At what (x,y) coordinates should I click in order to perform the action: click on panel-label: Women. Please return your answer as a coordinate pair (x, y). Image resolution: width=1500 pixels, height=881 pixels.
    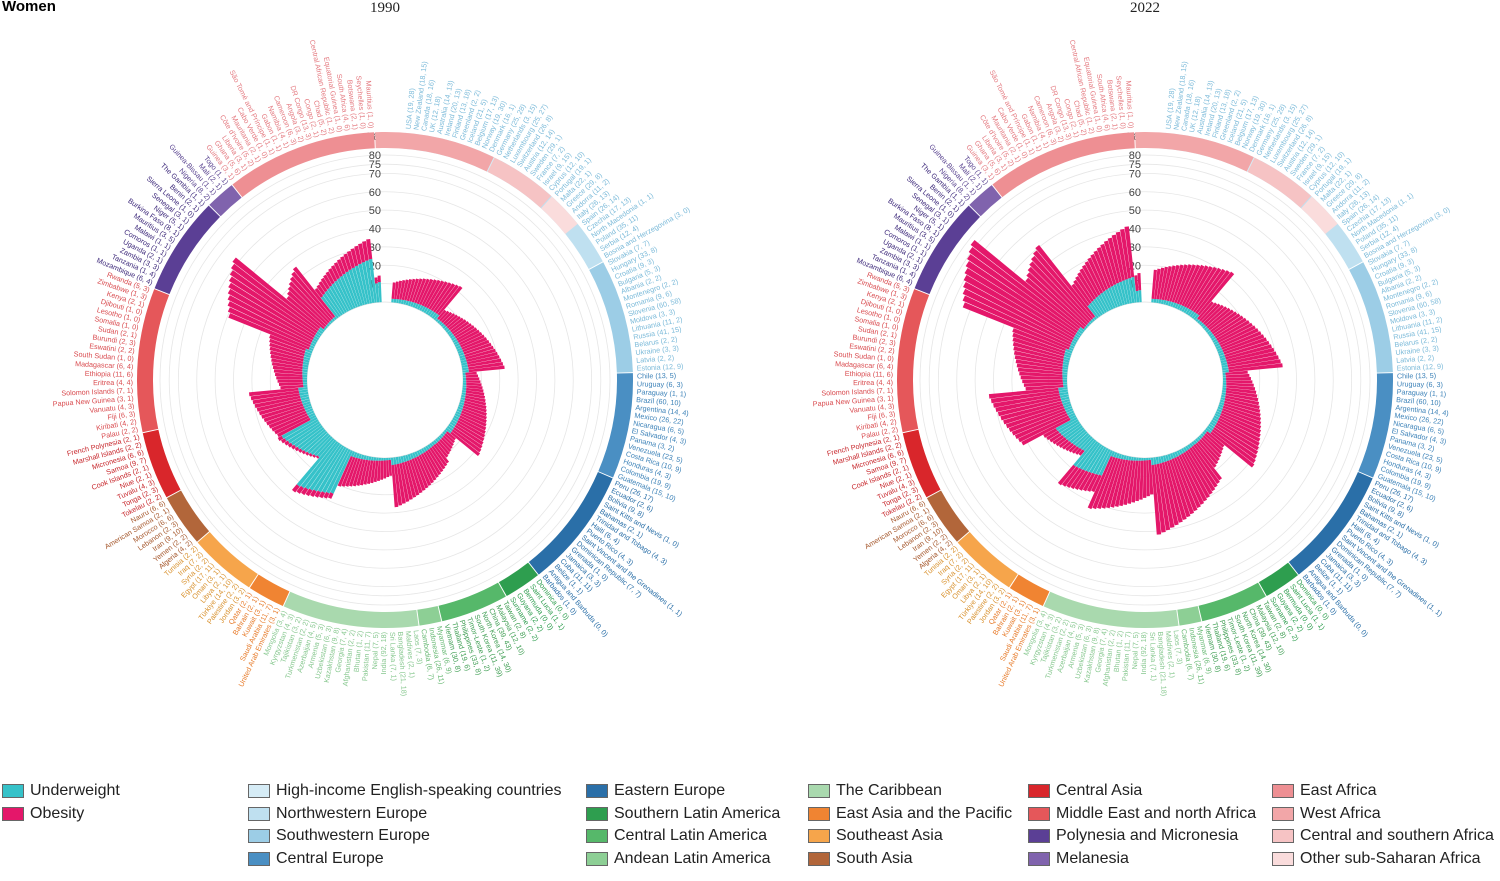
    Looking at the image, I should click on (29, 7).